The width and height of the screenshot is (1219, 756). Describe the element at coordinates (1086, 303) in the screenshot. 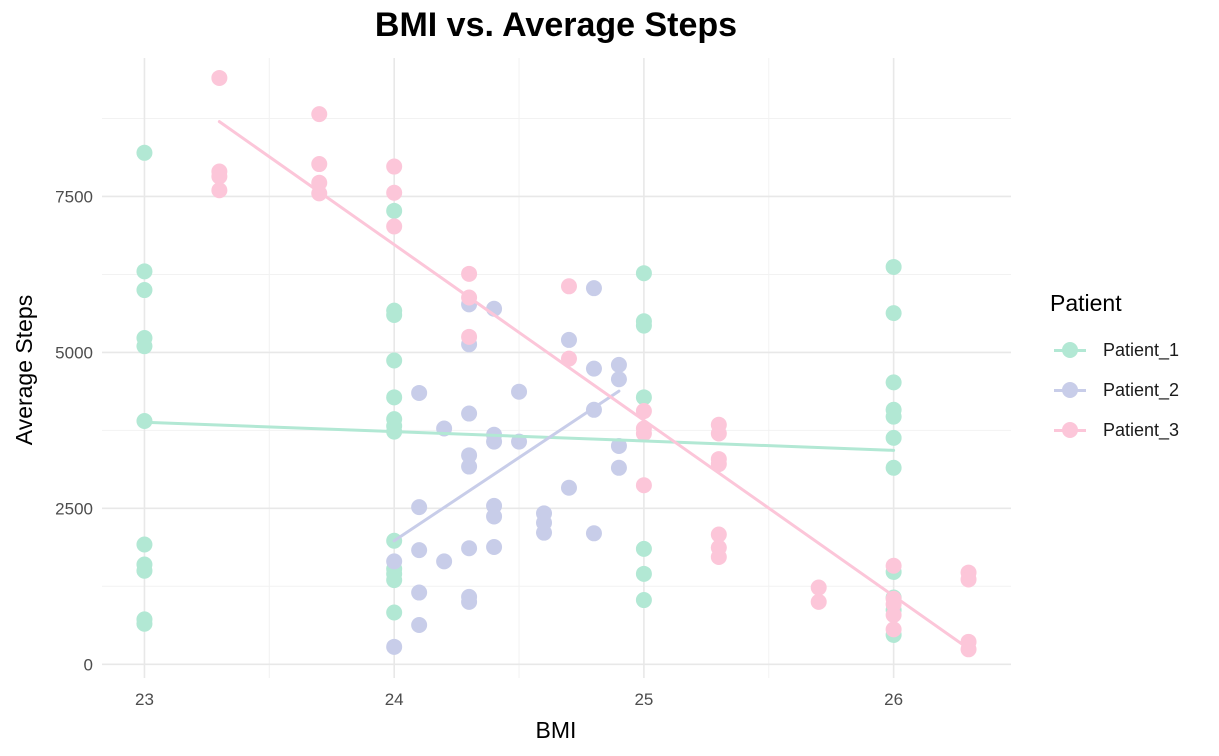

I see `legend-title: Patient` at that location.